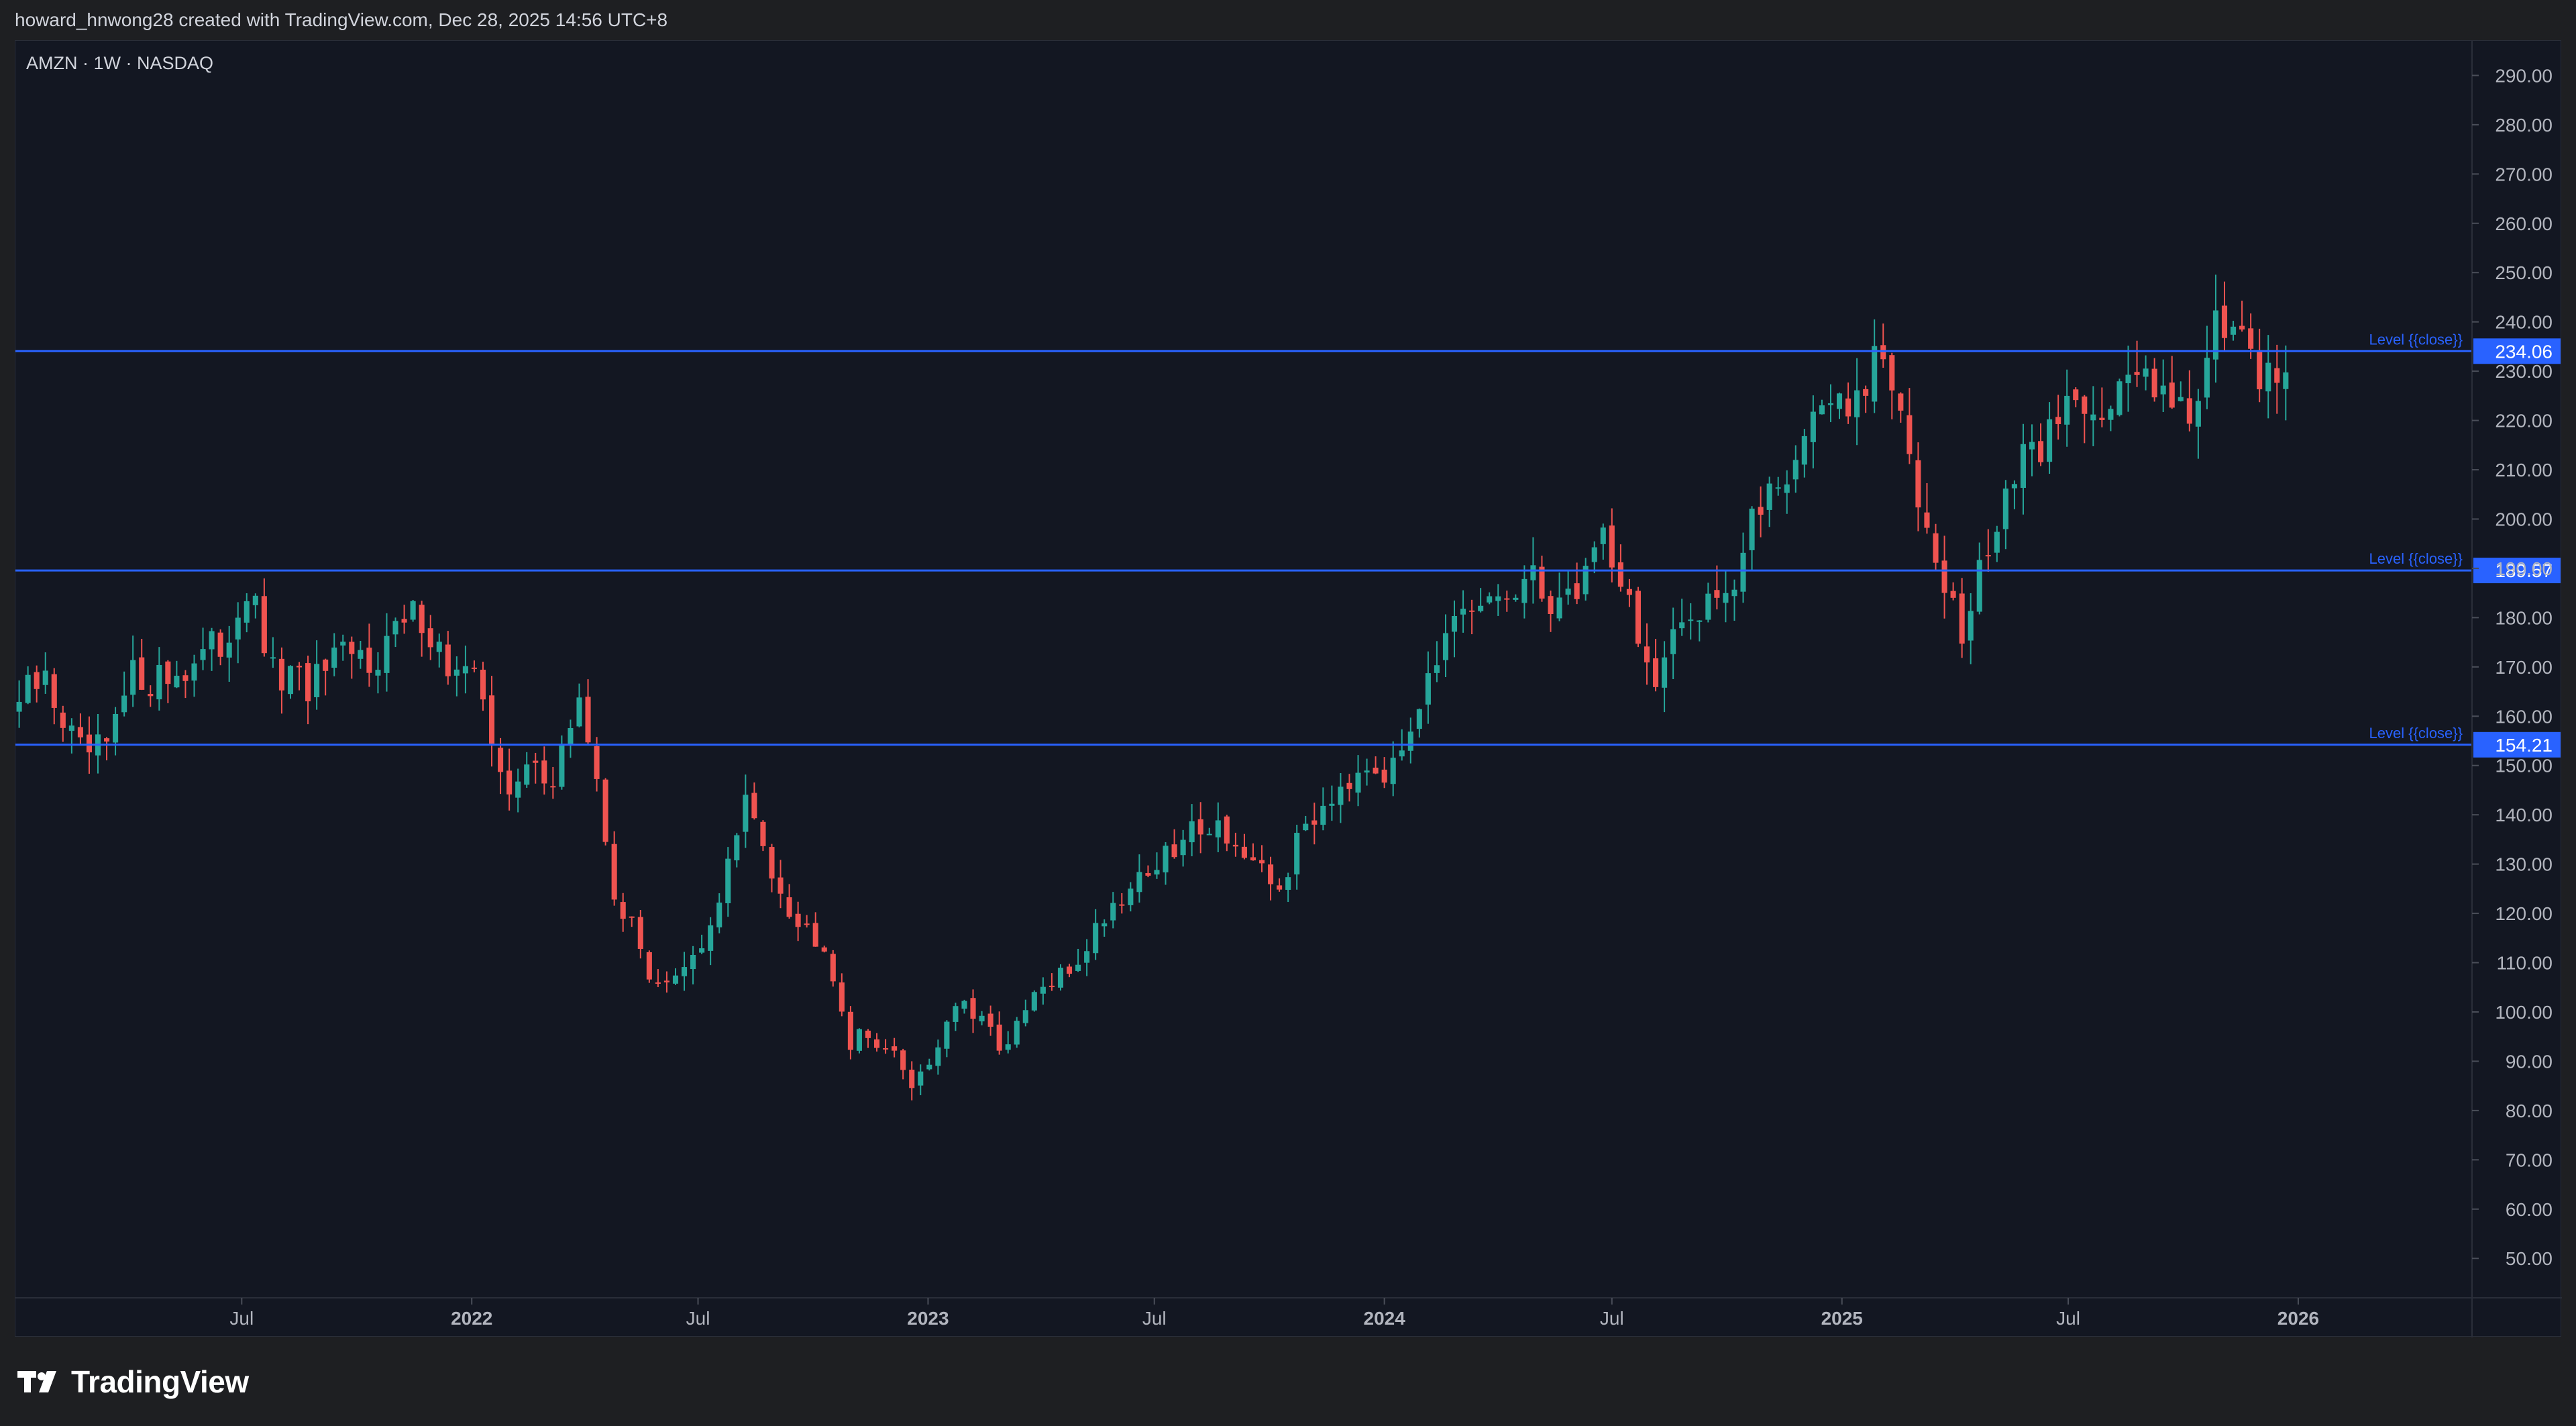 The image size is (2576, 1426). What do you see at coordinates (132, 1382) in the screenshot?
I see `tradingview-logo: TradingView` at bounding box center [132, 1382].